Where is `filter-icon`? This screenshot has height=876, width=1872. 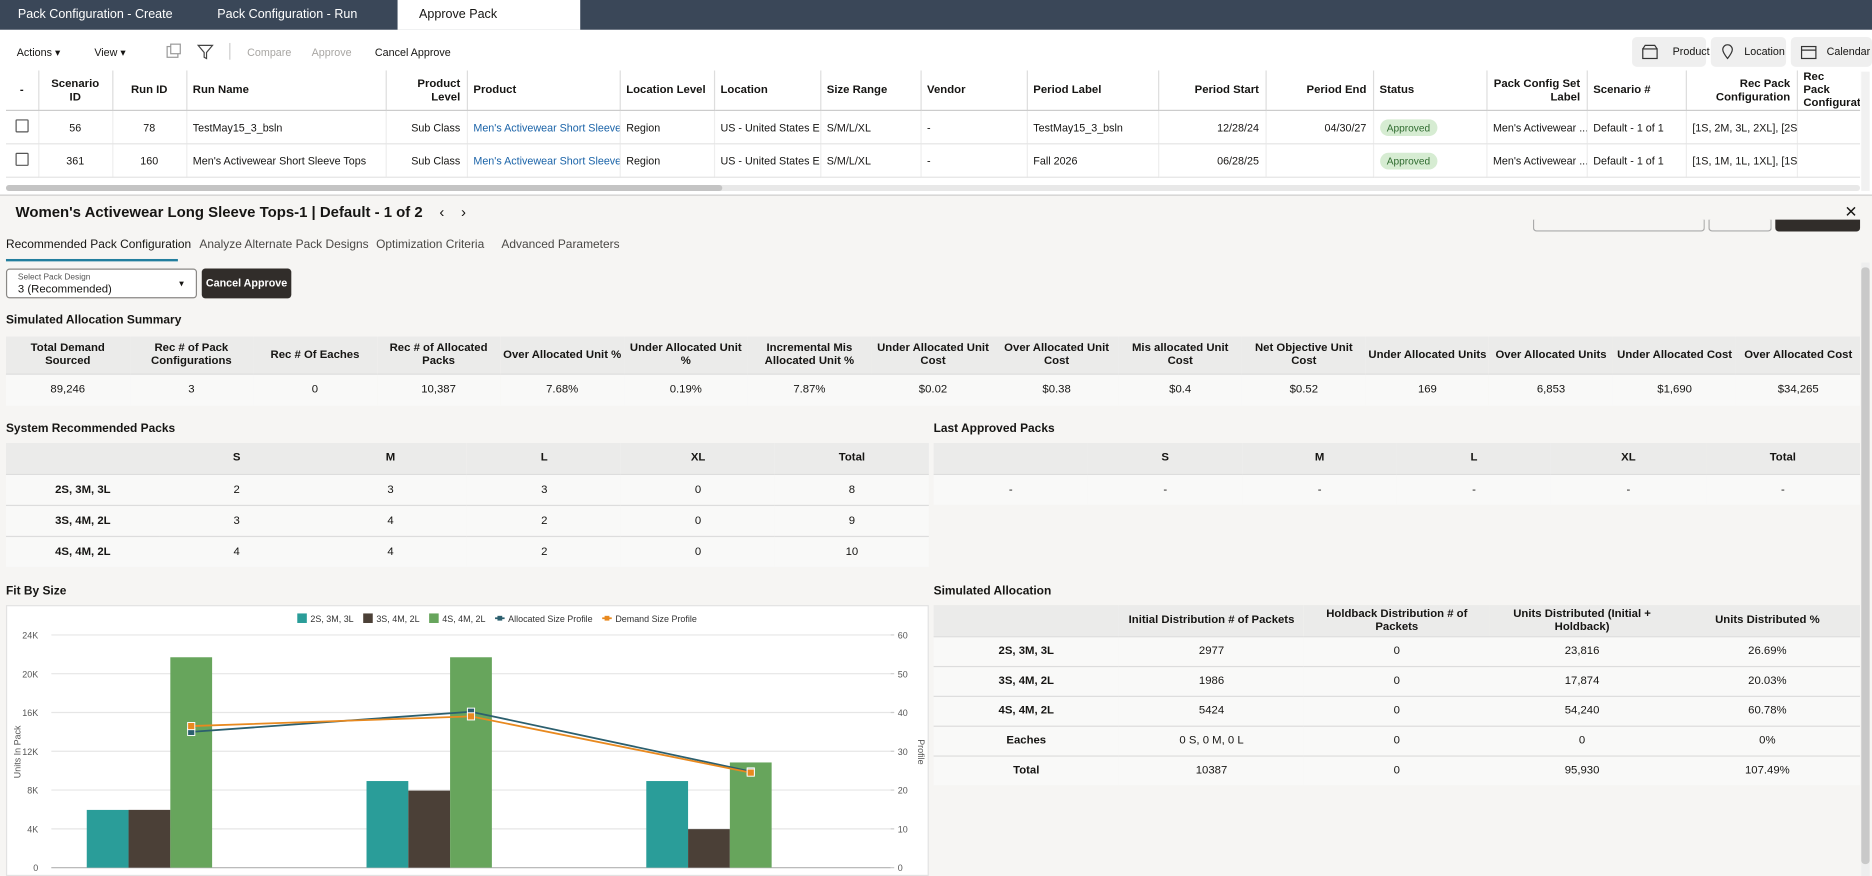
filter-icon is located at coordinates (205, 51).